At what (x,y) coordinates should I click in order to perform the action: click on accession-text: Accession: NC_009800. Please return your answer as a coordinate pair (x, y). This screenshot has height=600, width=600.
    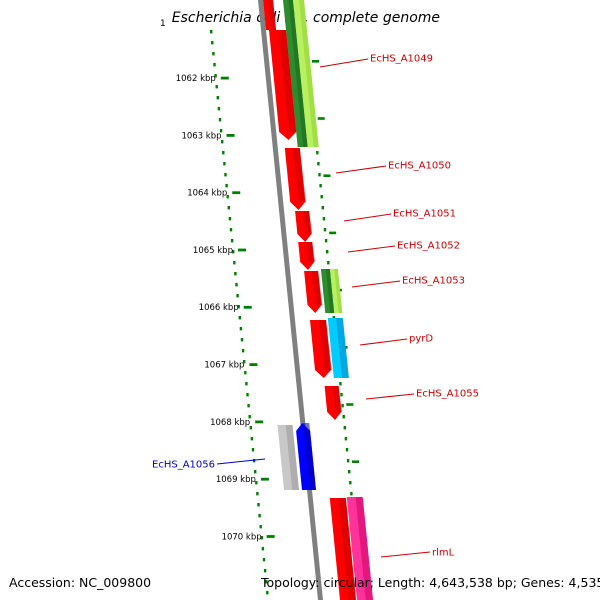
    Looking at the image, I should click on (80, 582).